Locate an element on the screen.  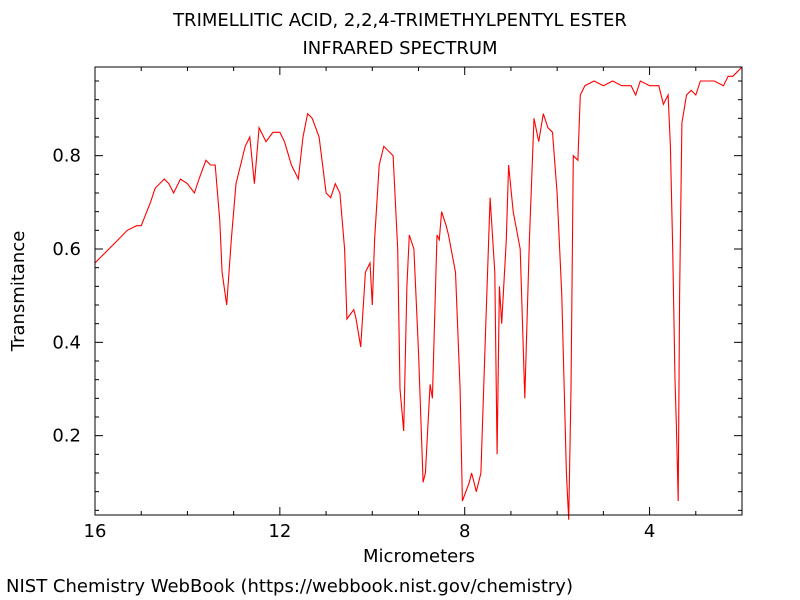
x-tick-label: 8 is located at coordinates (464, 531).